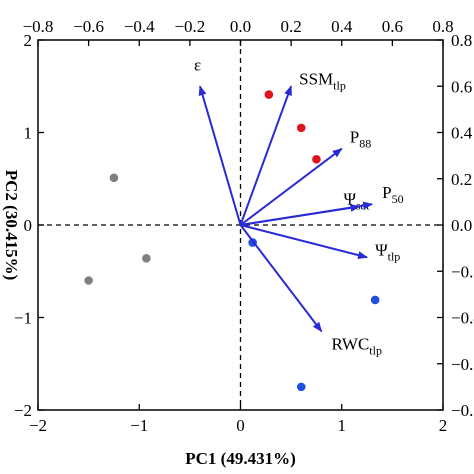 This screenshot has height=474, width=474. Describe the element at coordinates (139, 26) in the screenshot. I see `top-tick-label: −0.4` at that location.